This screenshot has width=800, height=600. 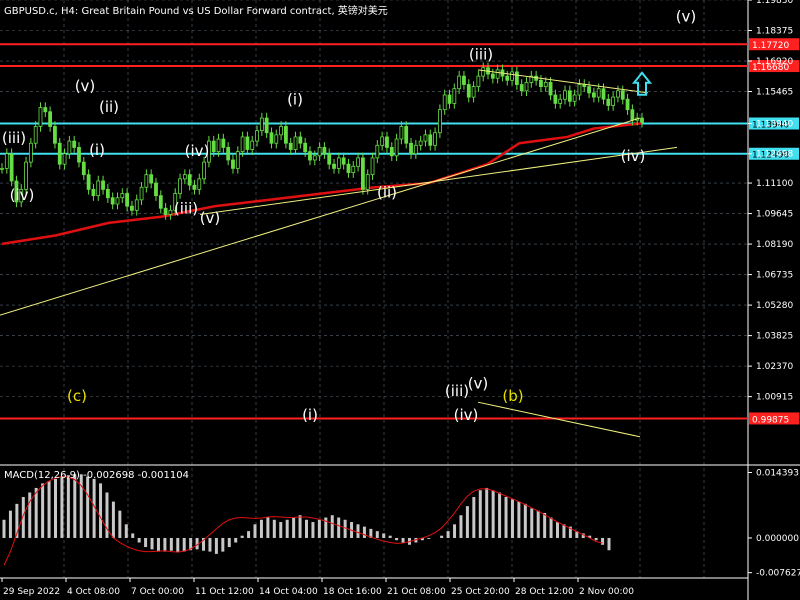 I want to click on level-label-1.13940: 1.13940, so click(x=770, y=126).